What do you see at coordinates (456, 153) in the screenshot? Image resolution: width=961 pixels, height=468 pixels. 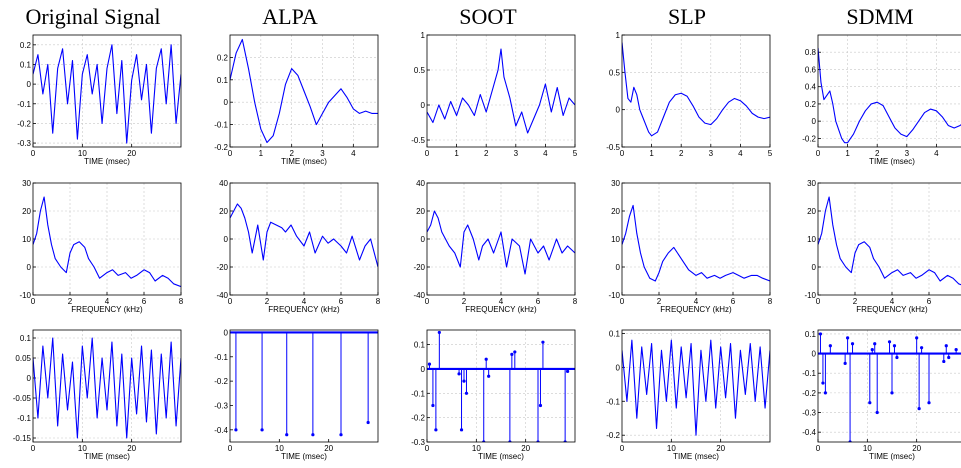 I see `x-tick-label: 1` at bounding box center [456, 153].